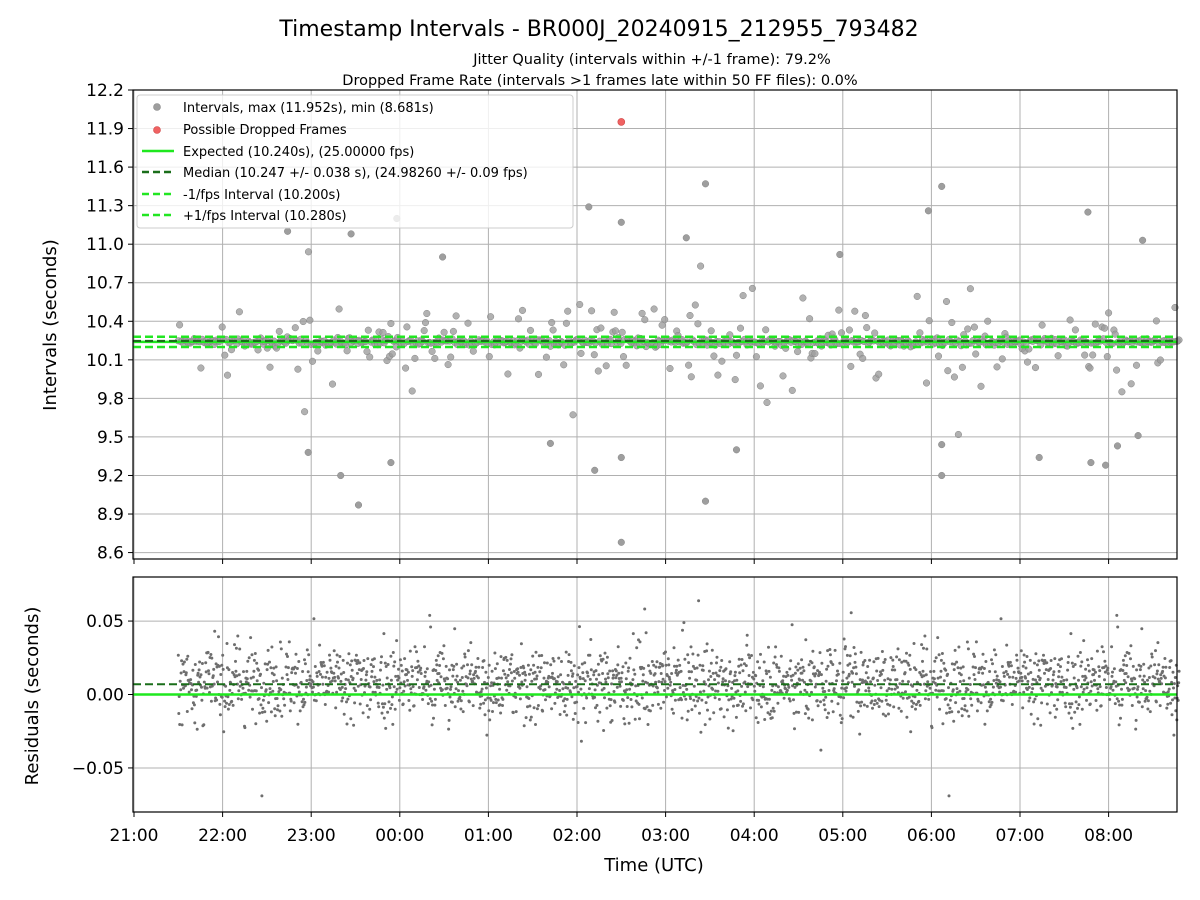  Describe the element at coordinates (1143, 240) in the screenshot. I see `interval-outlier-point` at that location.